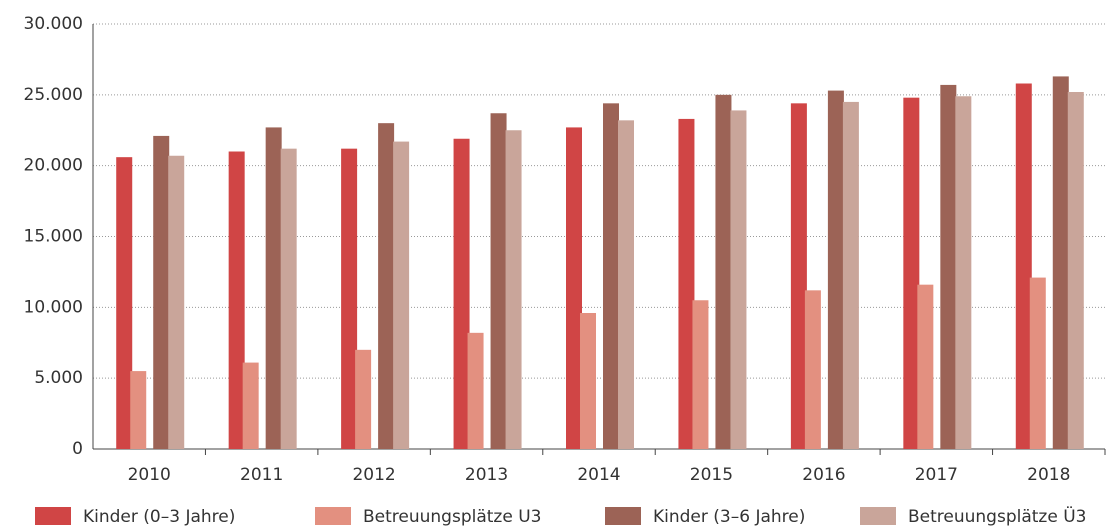  What do you see at coordinates (159, 517) in the screenshot?
I see `legend-label: Kinder (0–3 Jahre)` at bounding box center [159, 517].